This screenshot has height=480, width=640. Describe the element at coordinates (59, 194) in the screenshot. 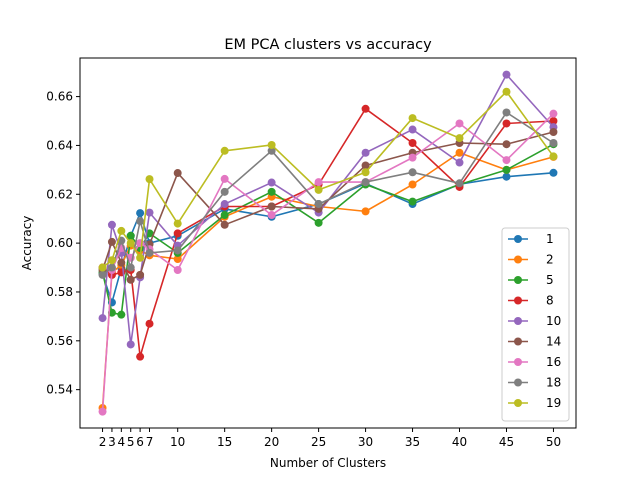

I see `y-tick-label: 0.62` at that location.